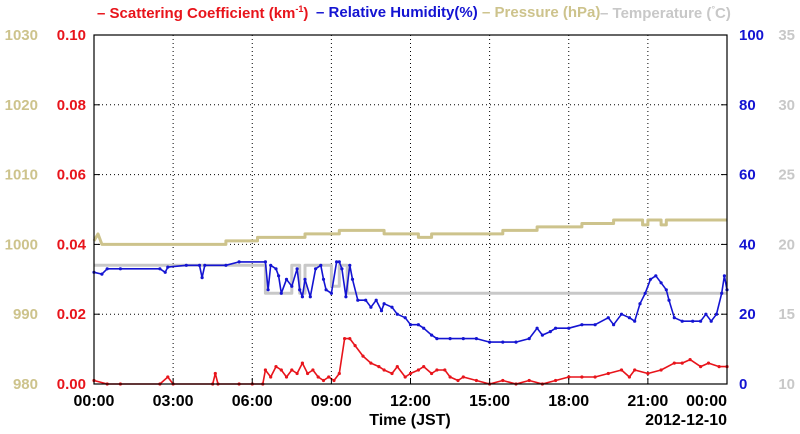  What do you see at coordinates (71, 105) in the screenshot?
I see `scattering-tick-label: 0.08` at bounding box center [71, 105].